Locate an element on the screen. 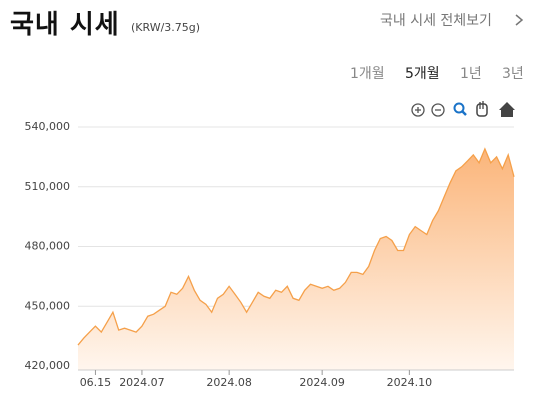  zoom-out is located at coordinates (438, 110).